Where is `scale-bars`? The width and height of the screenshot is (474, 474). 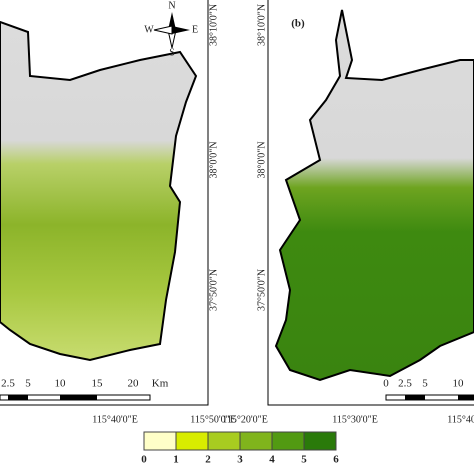
scale-bars is located at coordinates (237, 397).